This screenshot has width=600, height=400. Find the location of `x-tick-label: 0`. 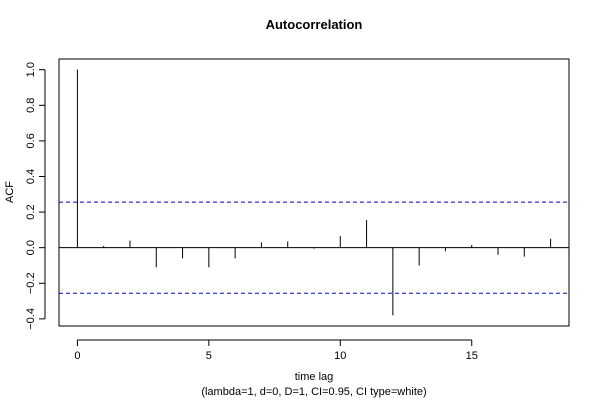

x-tick-label: 0 is located at coordinates (77, 356).